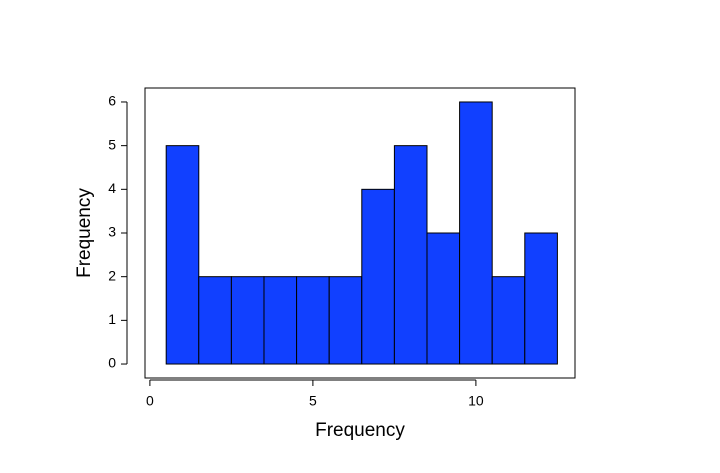 Image resolution: width=720 pixels, height=473 pixels. What do you see at coordinates (112, 144) in the screenshot?
I see `y-tick-label: 5` at bounding box center [112, 144].